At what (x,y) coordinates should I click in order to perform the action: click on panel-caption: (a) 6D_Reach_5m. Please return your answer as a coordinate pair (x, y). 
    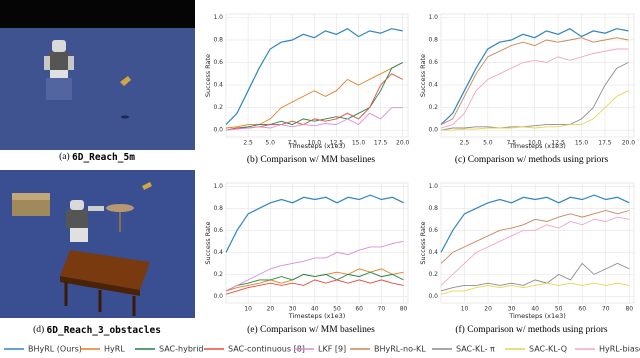
    Looking at the image, I should click on (97, 156).